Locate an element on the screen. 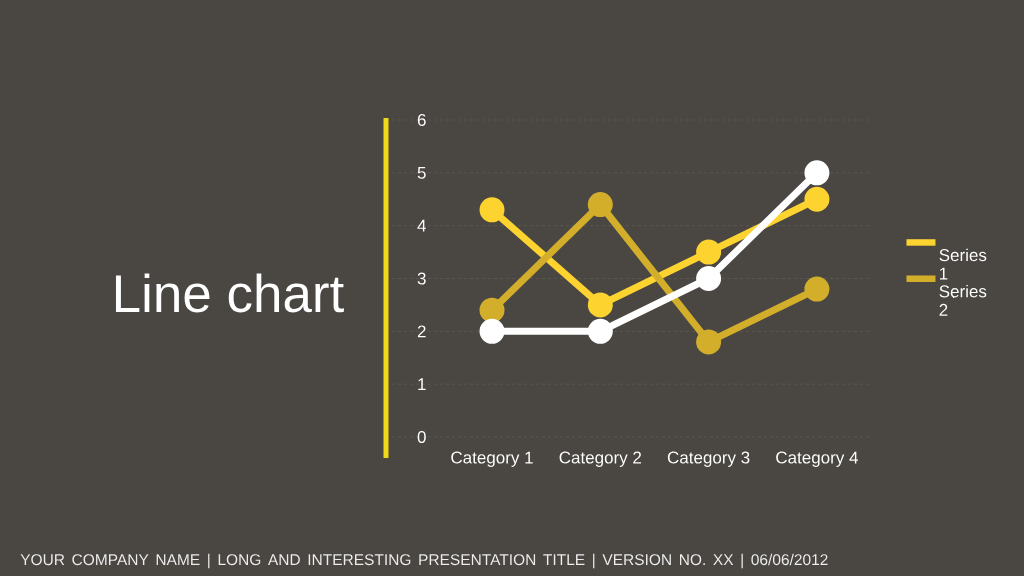 This screenshot has height=576, width=1024. text: Series 1 is located at coordinates (963, 264).